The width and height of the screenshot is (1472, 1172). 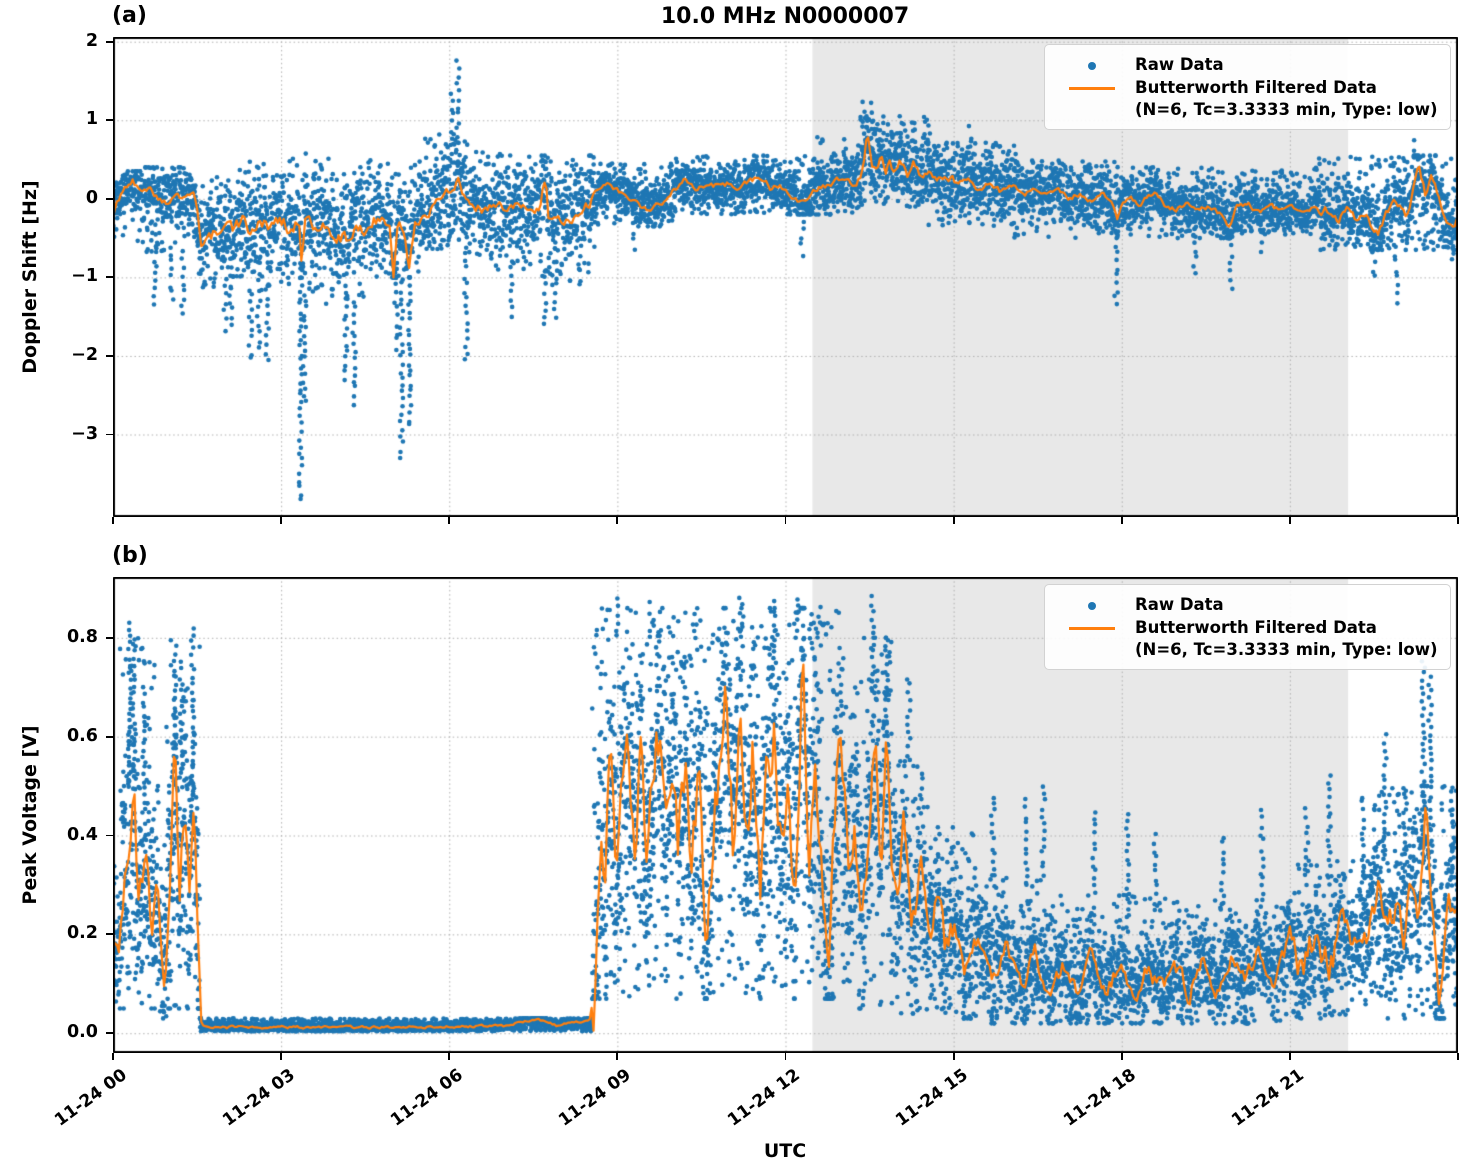 I want to click on y-tick-label: −1, so click(x=84, y=276).